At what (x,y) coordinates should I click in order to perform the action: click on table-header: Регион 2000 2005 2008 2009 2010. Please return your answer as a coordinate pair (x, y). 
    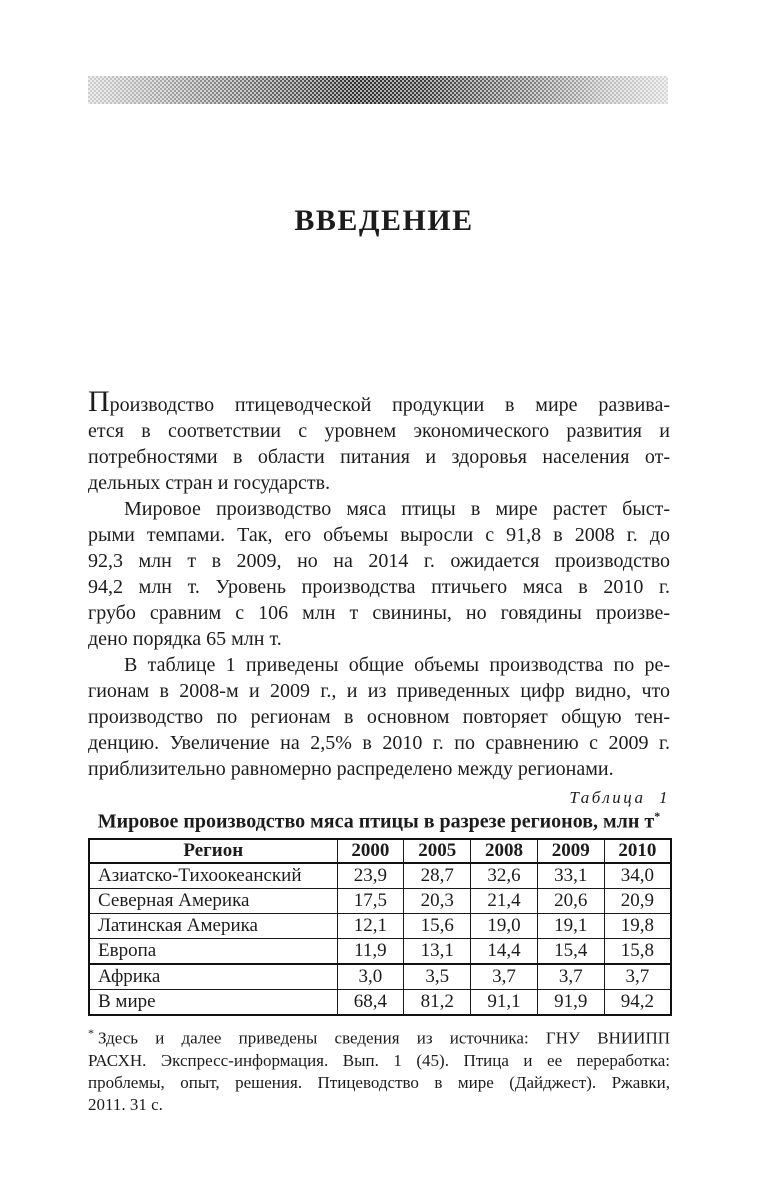
    Looking at the image, I should click on (380, 851).